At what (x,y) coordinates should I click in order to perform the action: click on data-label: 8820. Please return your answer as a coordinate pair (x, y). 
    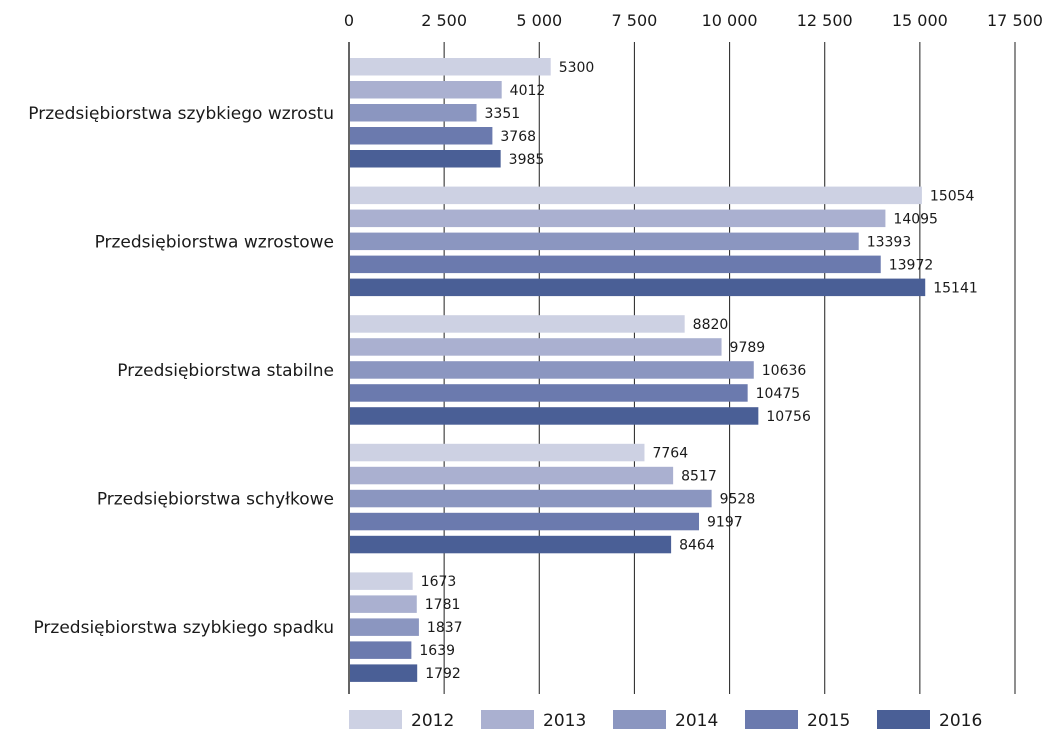
    Looking at the image, I should click on (711, 325).